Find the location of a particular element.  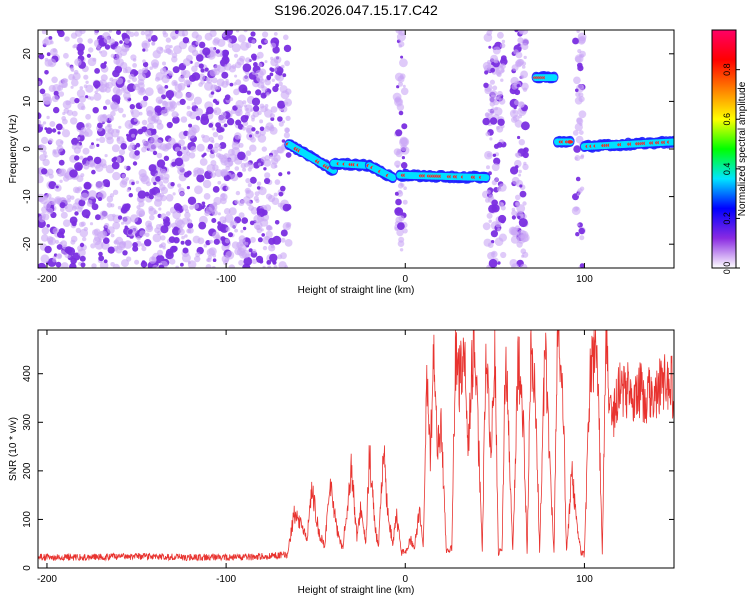

colorbar-frame is located at coordinates (724, 149).